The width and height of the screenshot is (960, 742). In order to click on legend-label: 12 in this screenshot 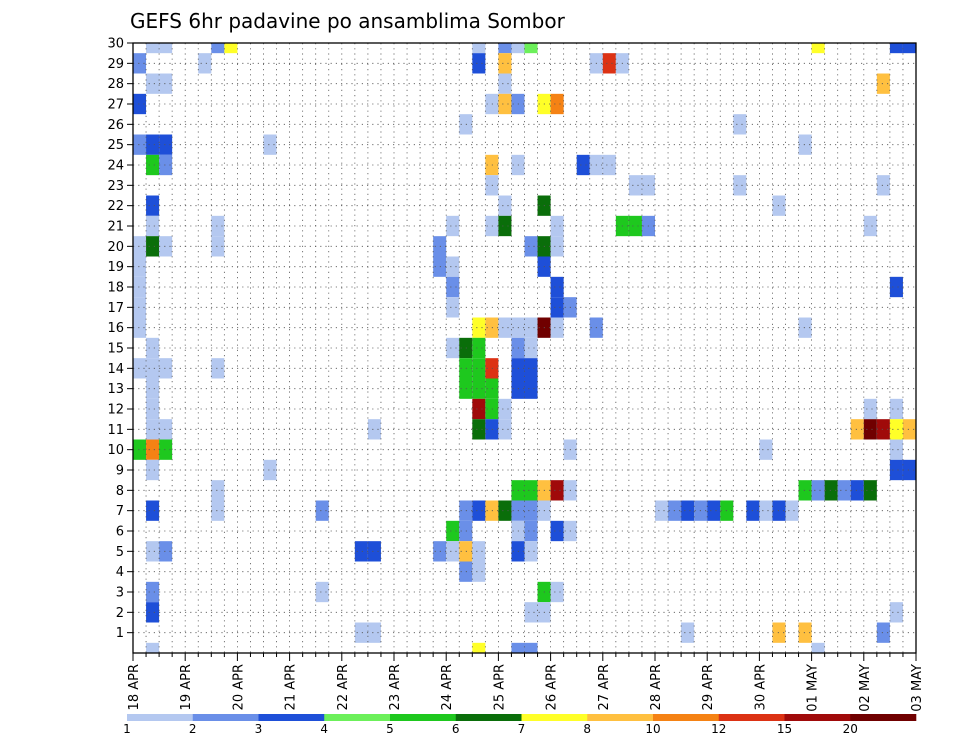, I will do `click(718, 729)`.